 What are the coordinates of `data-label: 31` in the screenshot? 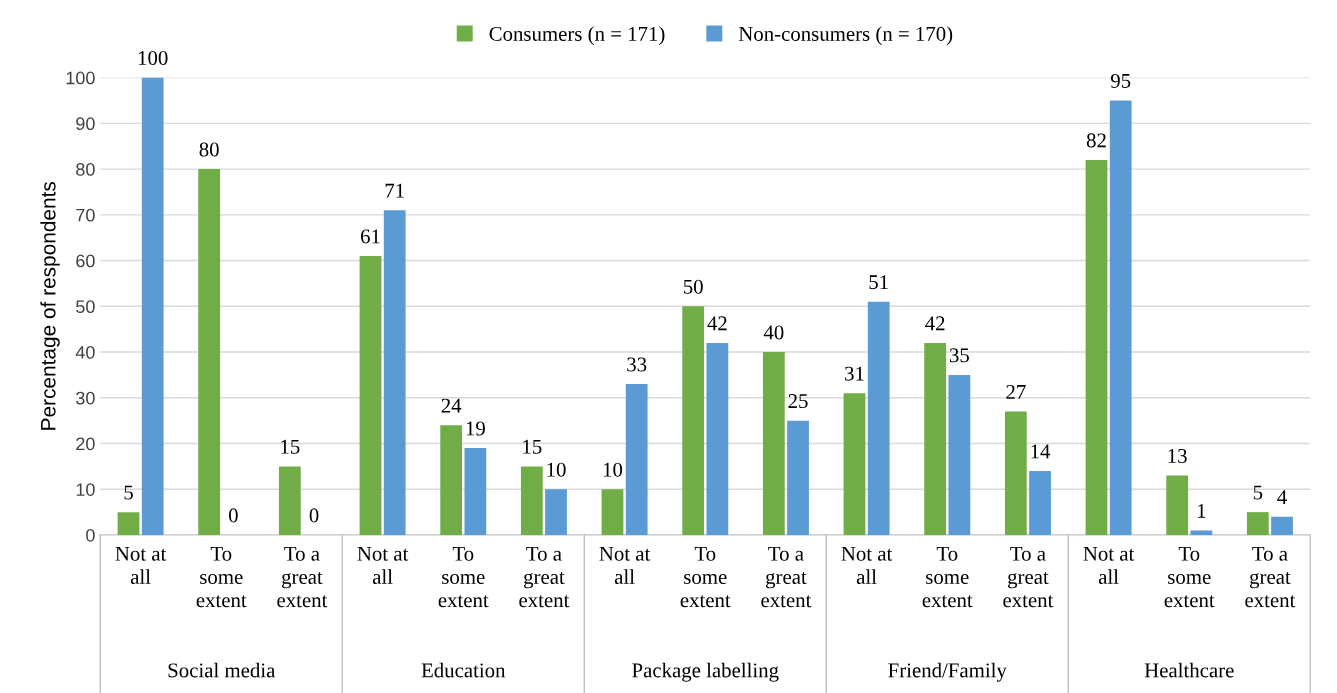 It's located at (854, 373).